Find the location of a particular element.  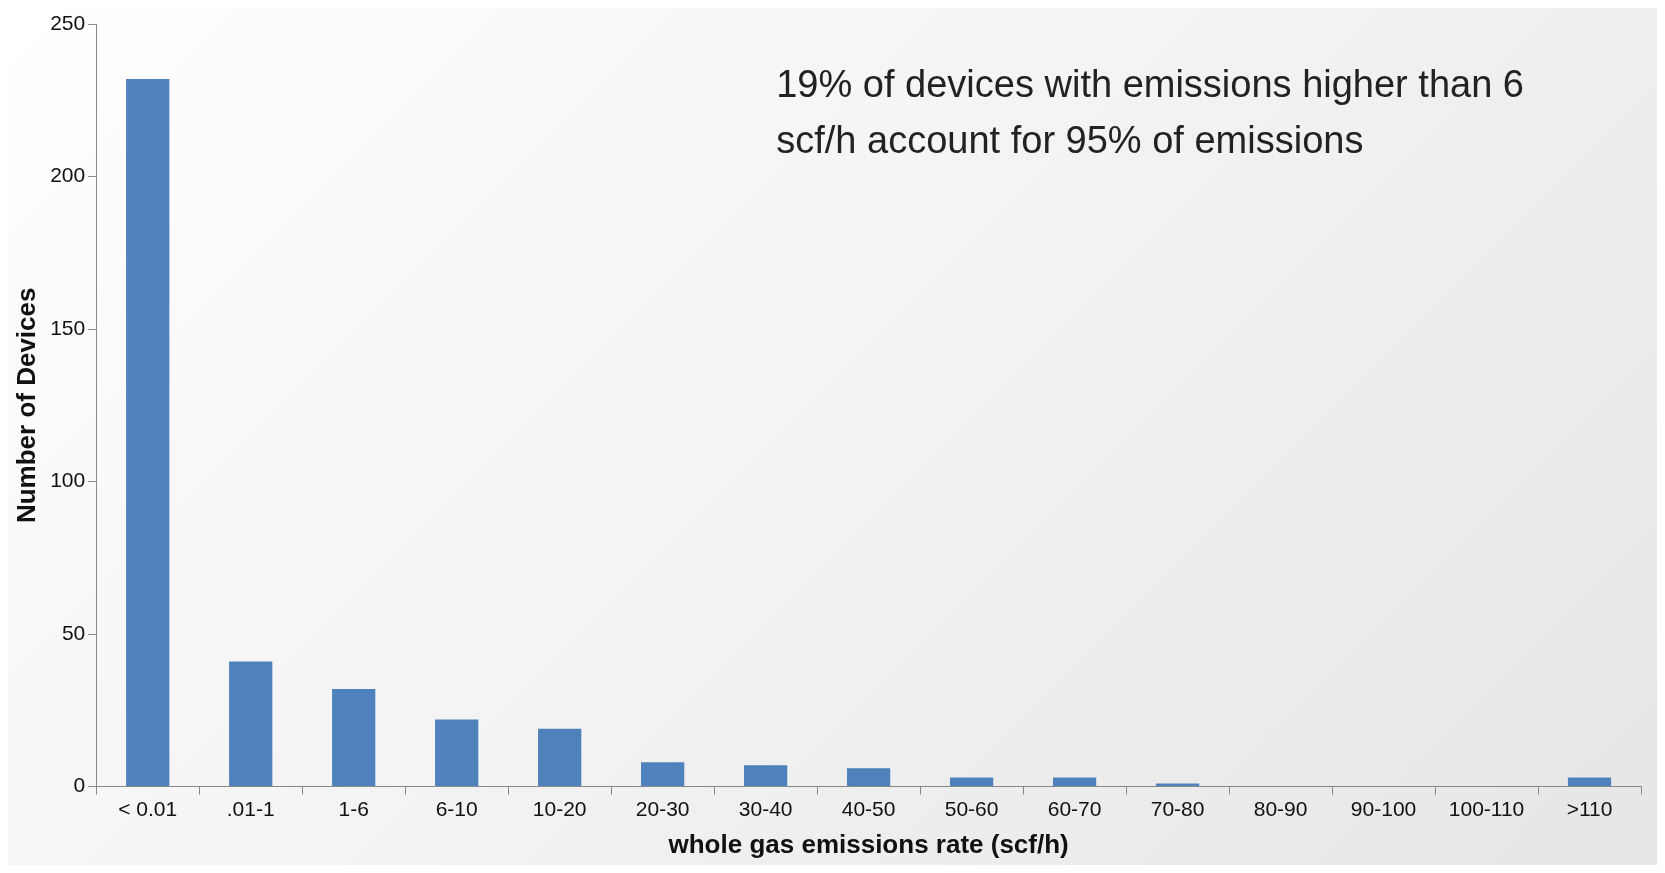

x-axis-title: whole gas emissions rate (scf/h) is located at coordinates (868, 843).